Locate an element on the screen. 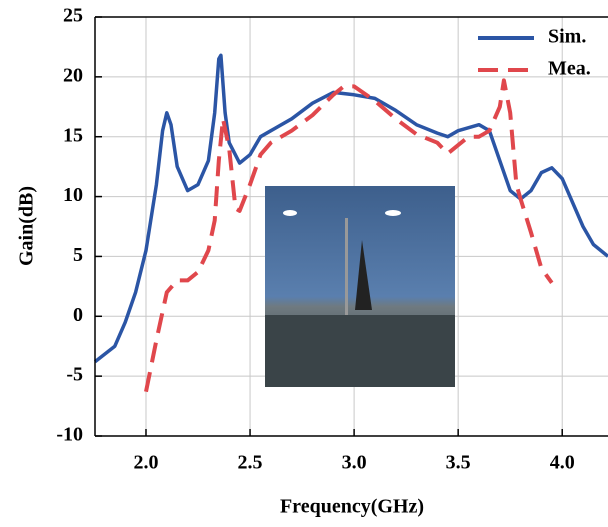  y-tick-label: 20 is located at coordinates (73, 75).